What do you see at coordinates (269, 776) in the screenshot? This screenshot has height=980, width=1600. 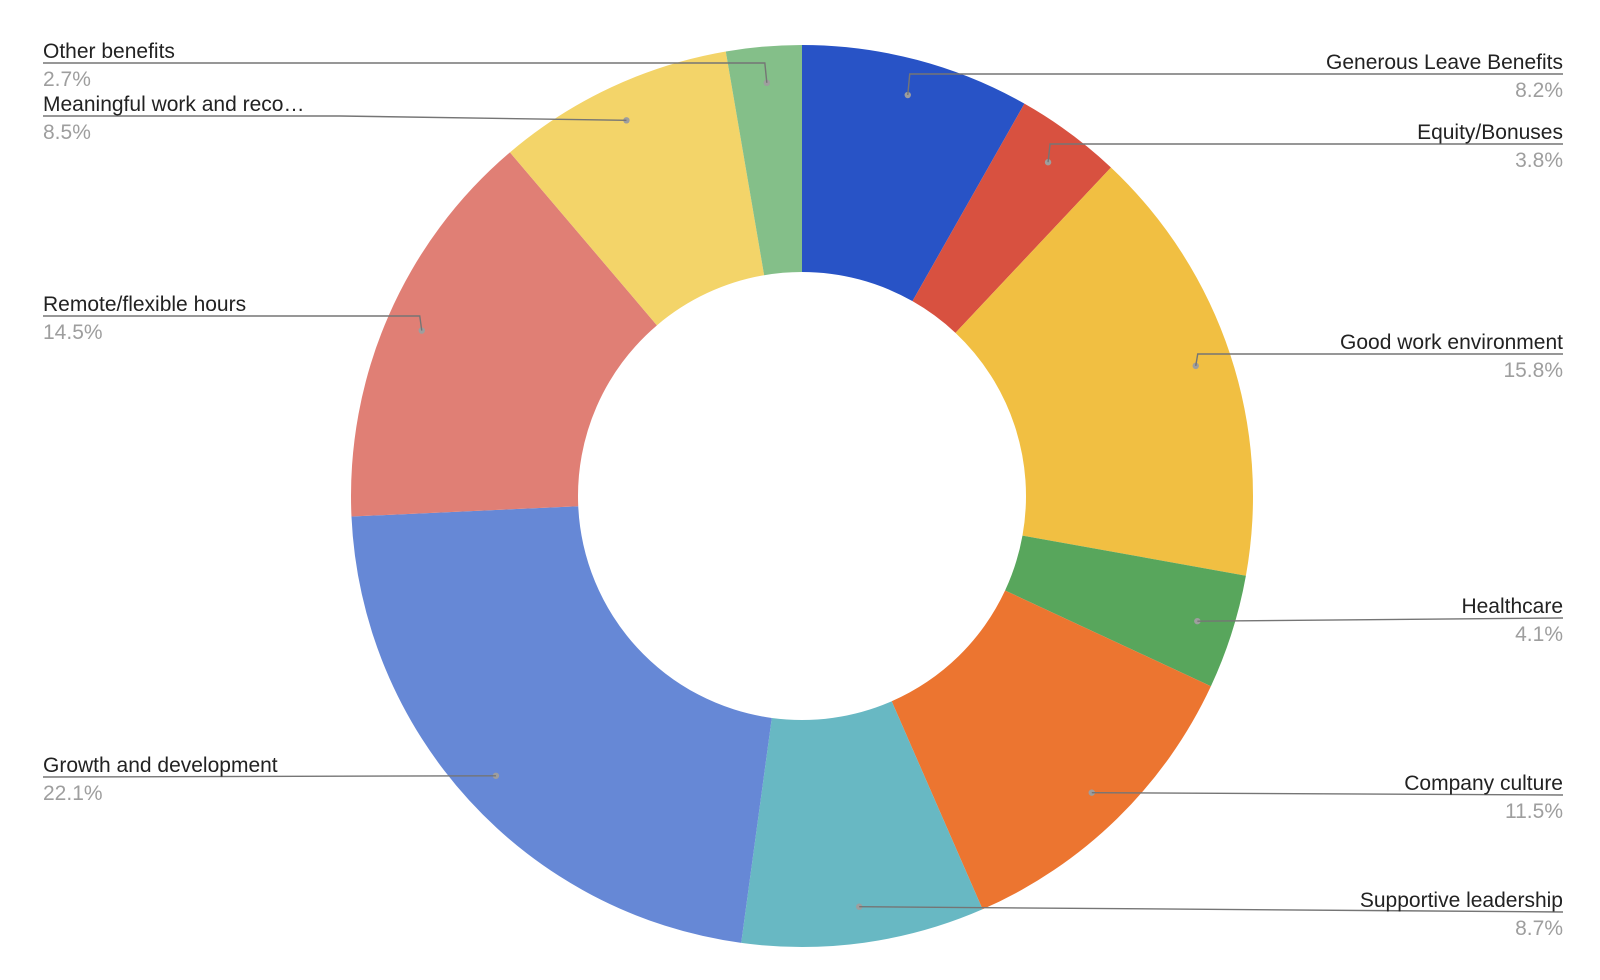 I see `leader-line-growth-and-development` at bounding box center [269, 776].